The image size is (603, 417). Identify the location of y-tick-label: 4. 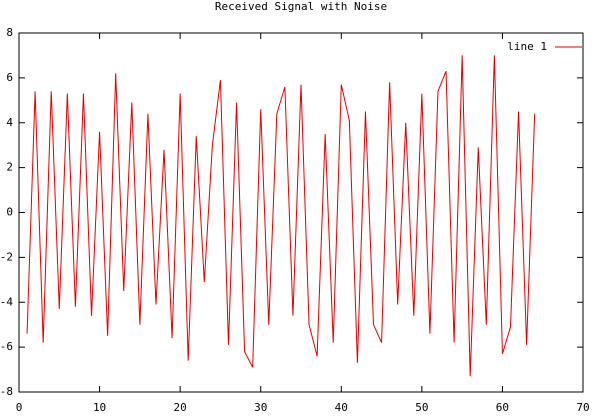
(9, 122).